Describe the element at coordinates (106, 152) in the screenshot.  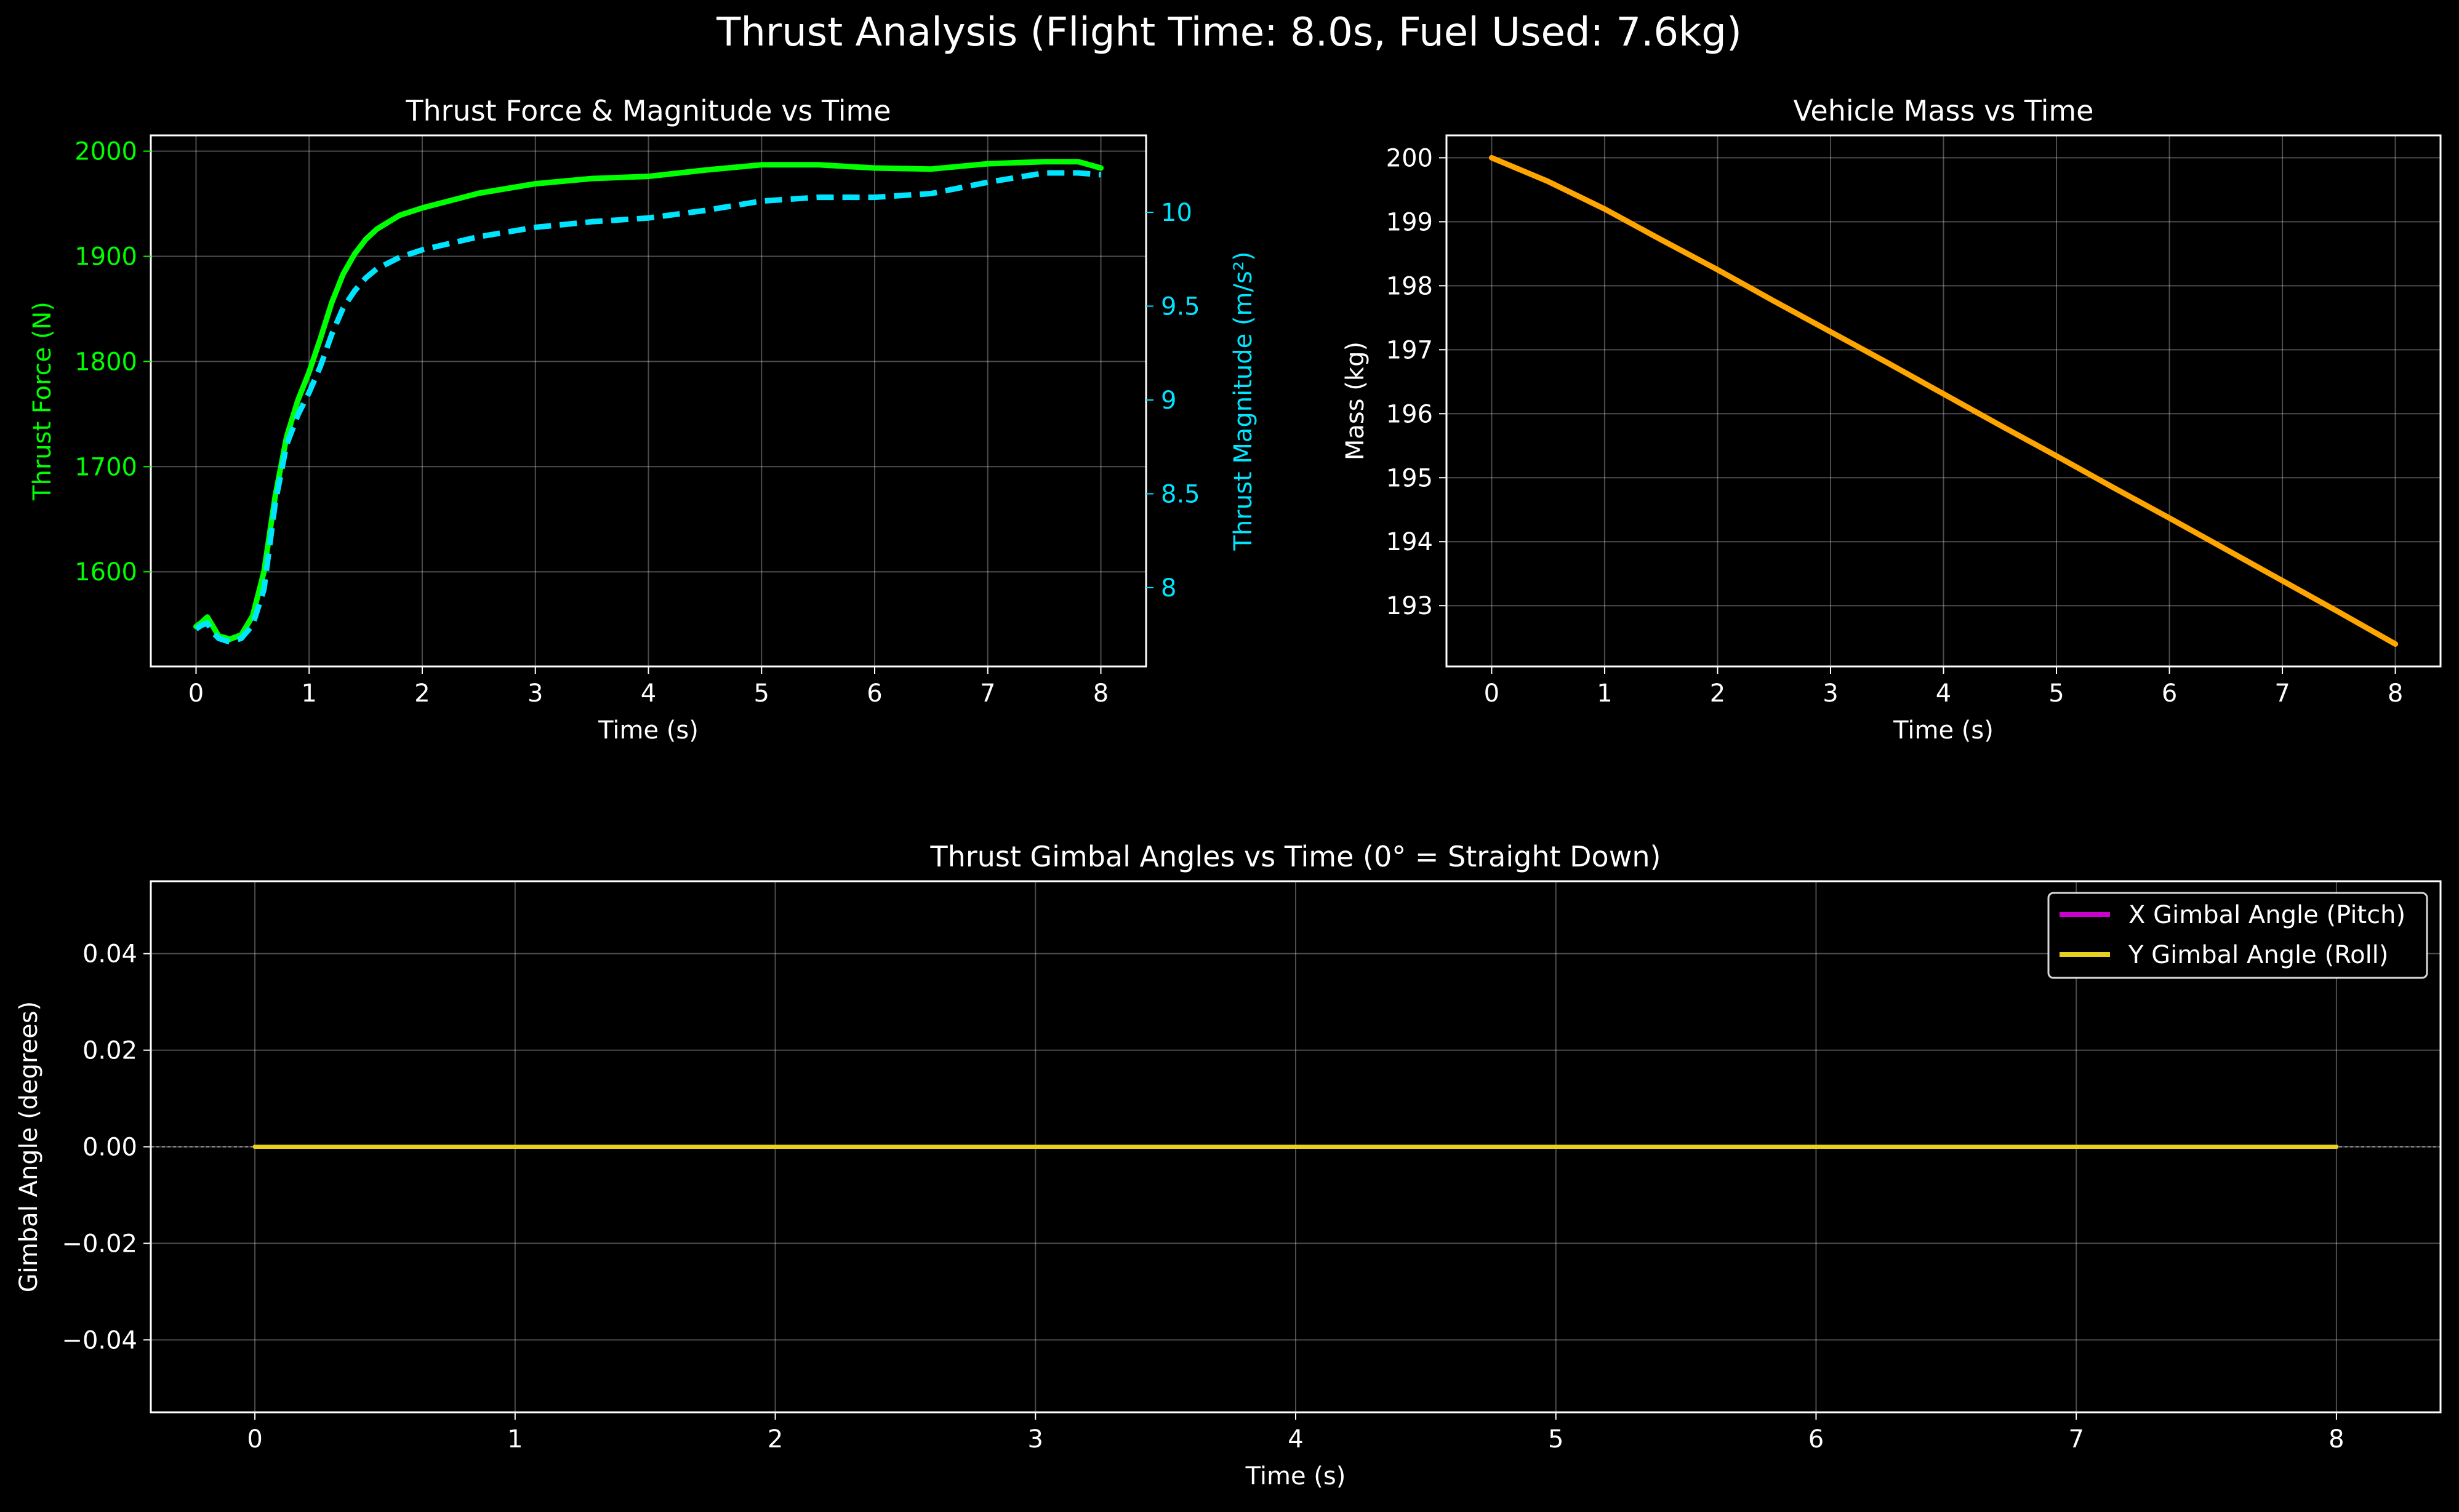
I see `y-tick-label: 2000` at that location.